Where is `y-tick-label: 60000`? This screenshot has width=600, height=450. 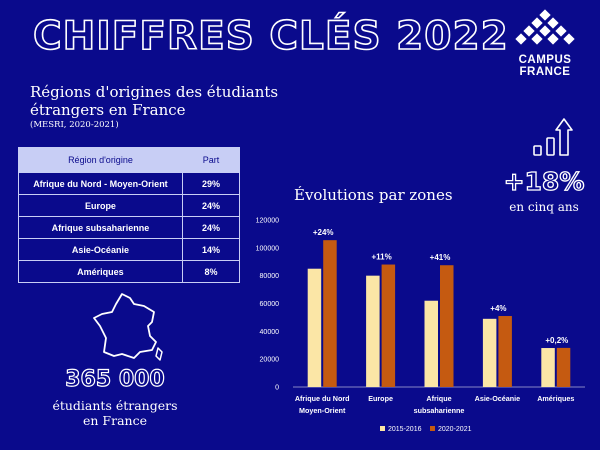 y-tick-label: 60000 is located at coordinates (270, 304).